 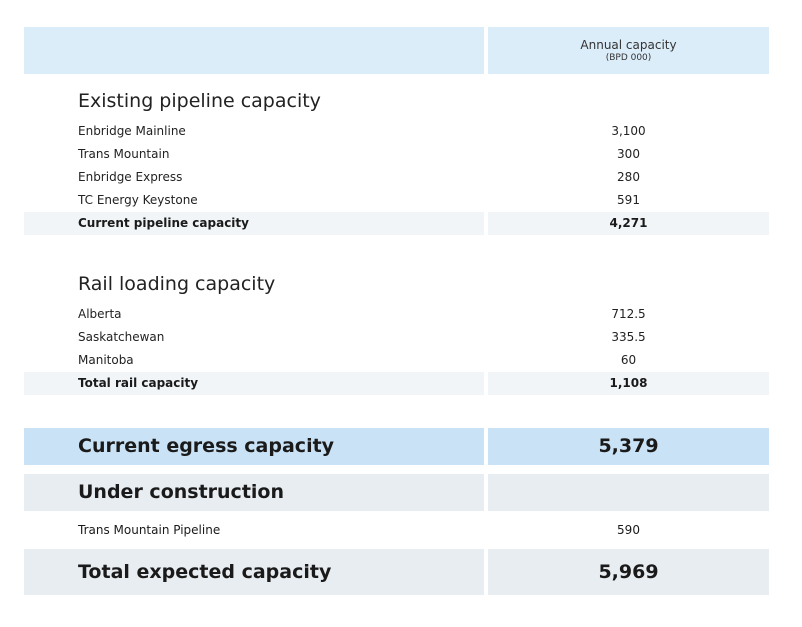 I want to click on row-label: Enbridge Express, so click(x=130, y=177).